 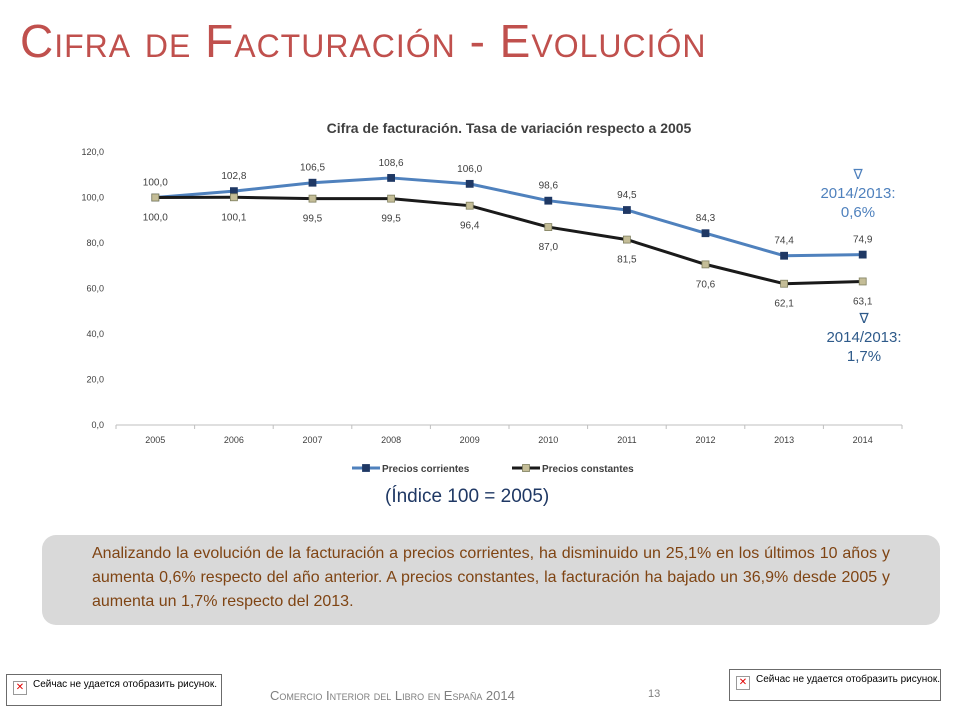 What do you see at coordinates (95, 380) in the screenshot?
I see `y-tick-label: 20,0` at bounding box center [95, 380].